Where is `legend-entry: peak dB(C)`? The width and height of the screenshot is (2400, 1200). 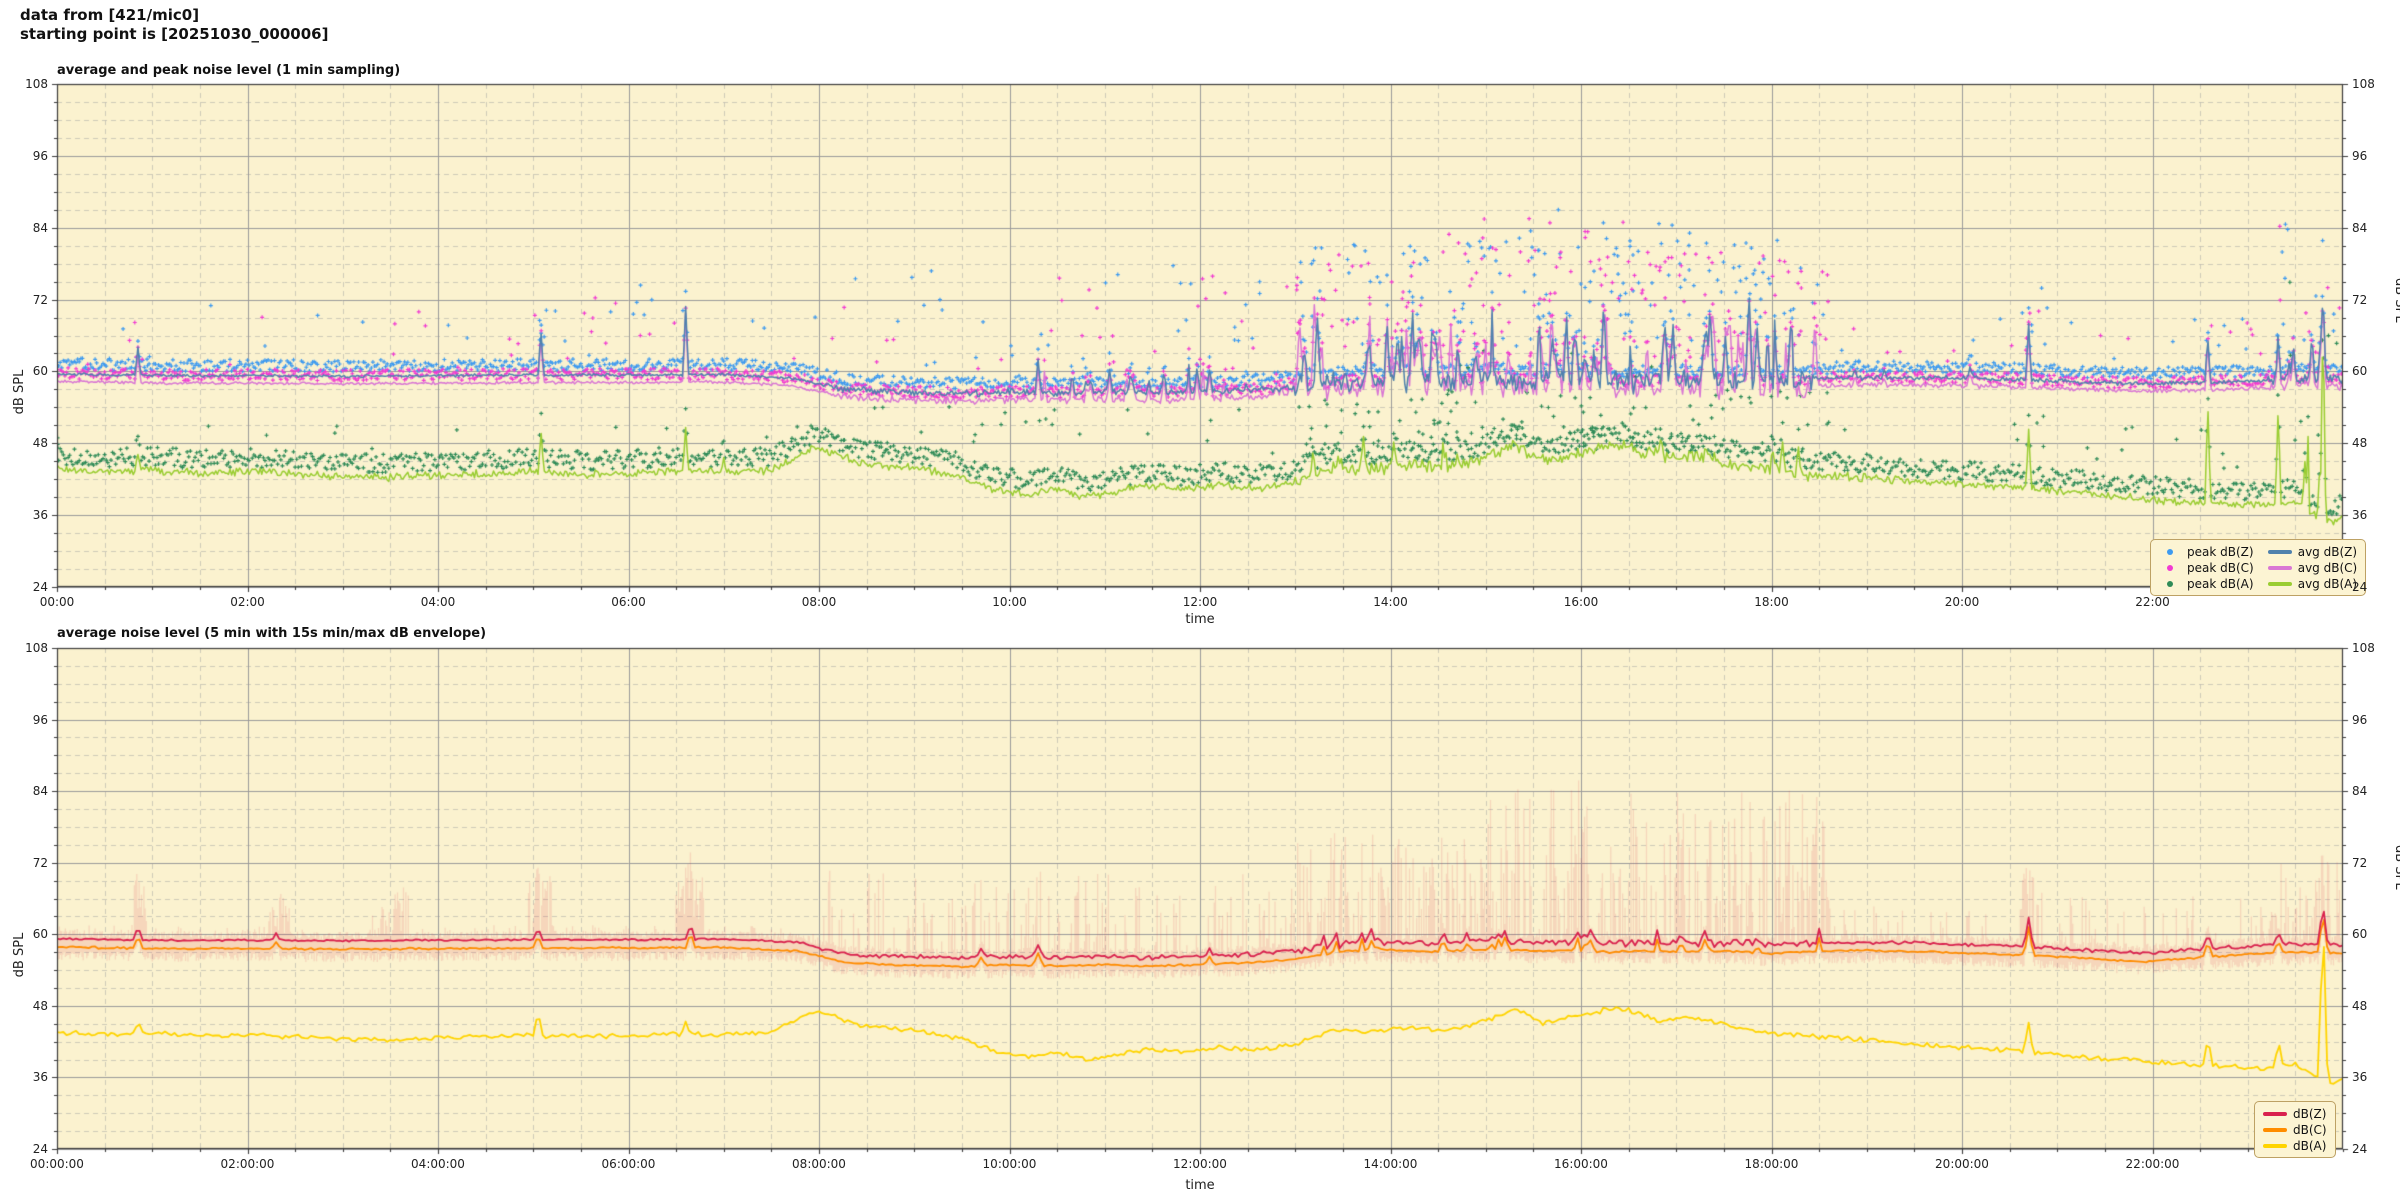 legend-entry: peak dB(C) is located at coordinates (2206, 567).